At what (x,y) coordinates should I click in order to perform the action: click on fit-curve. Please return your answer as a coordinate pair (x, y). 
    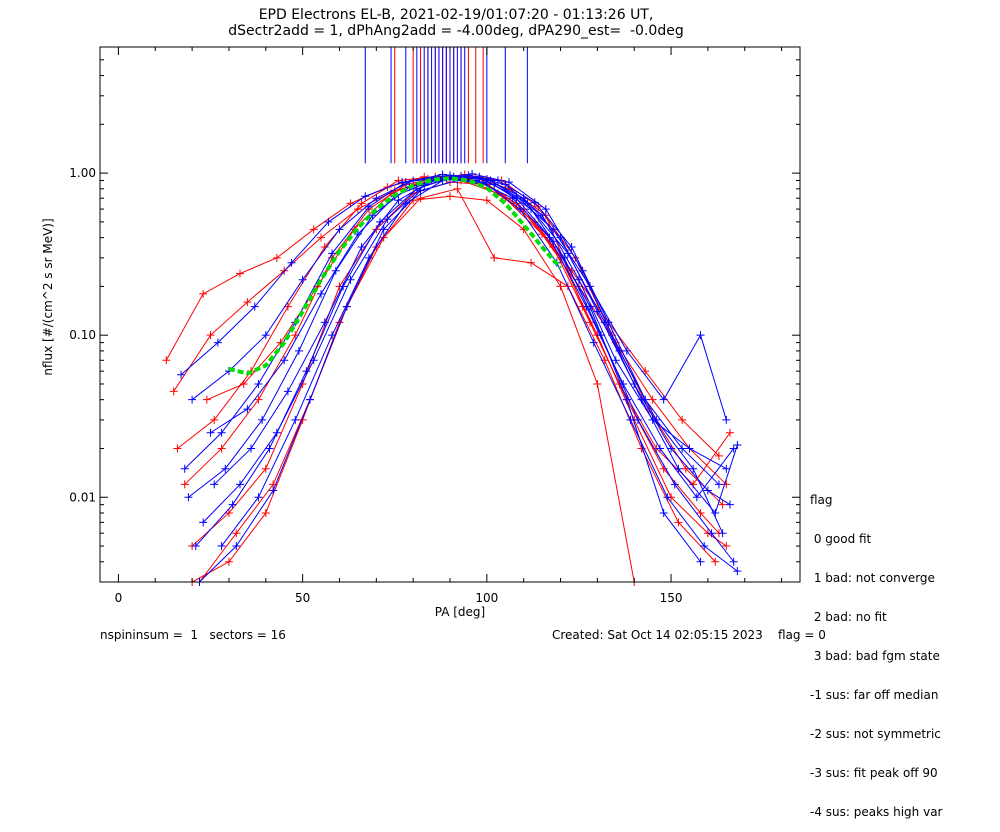
    Looking at the image, I should click on (395, 276).